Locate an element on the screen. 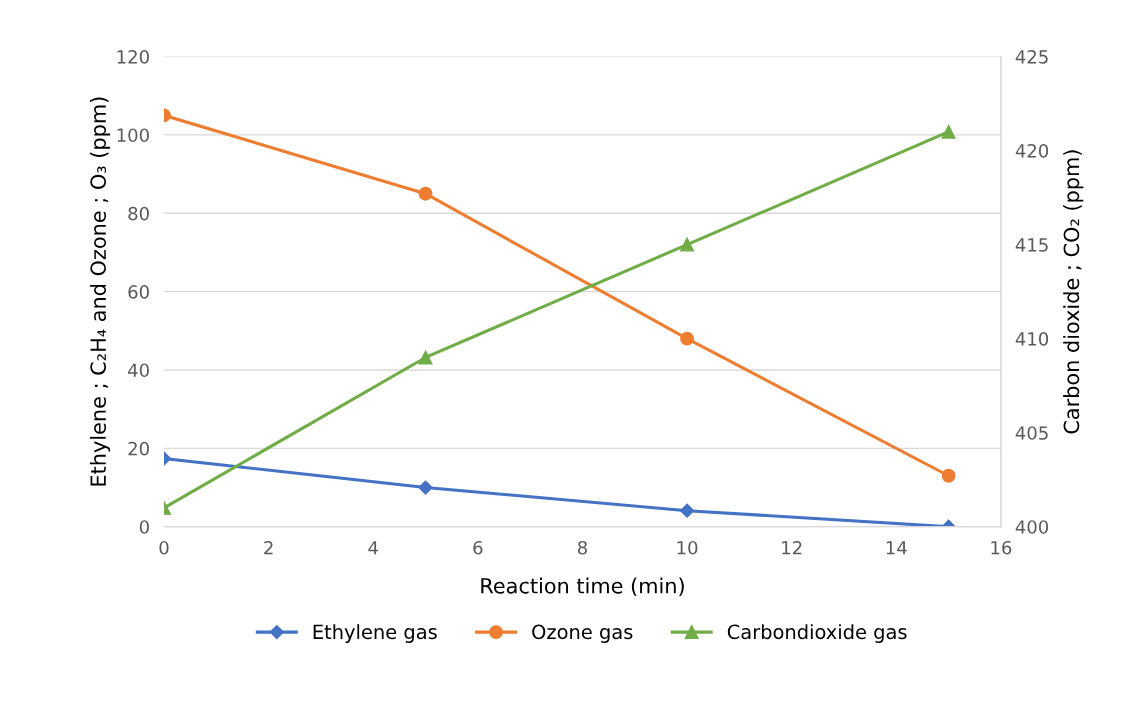  legend-label: Carbondioxide gas is located at coordinates (817, 633).